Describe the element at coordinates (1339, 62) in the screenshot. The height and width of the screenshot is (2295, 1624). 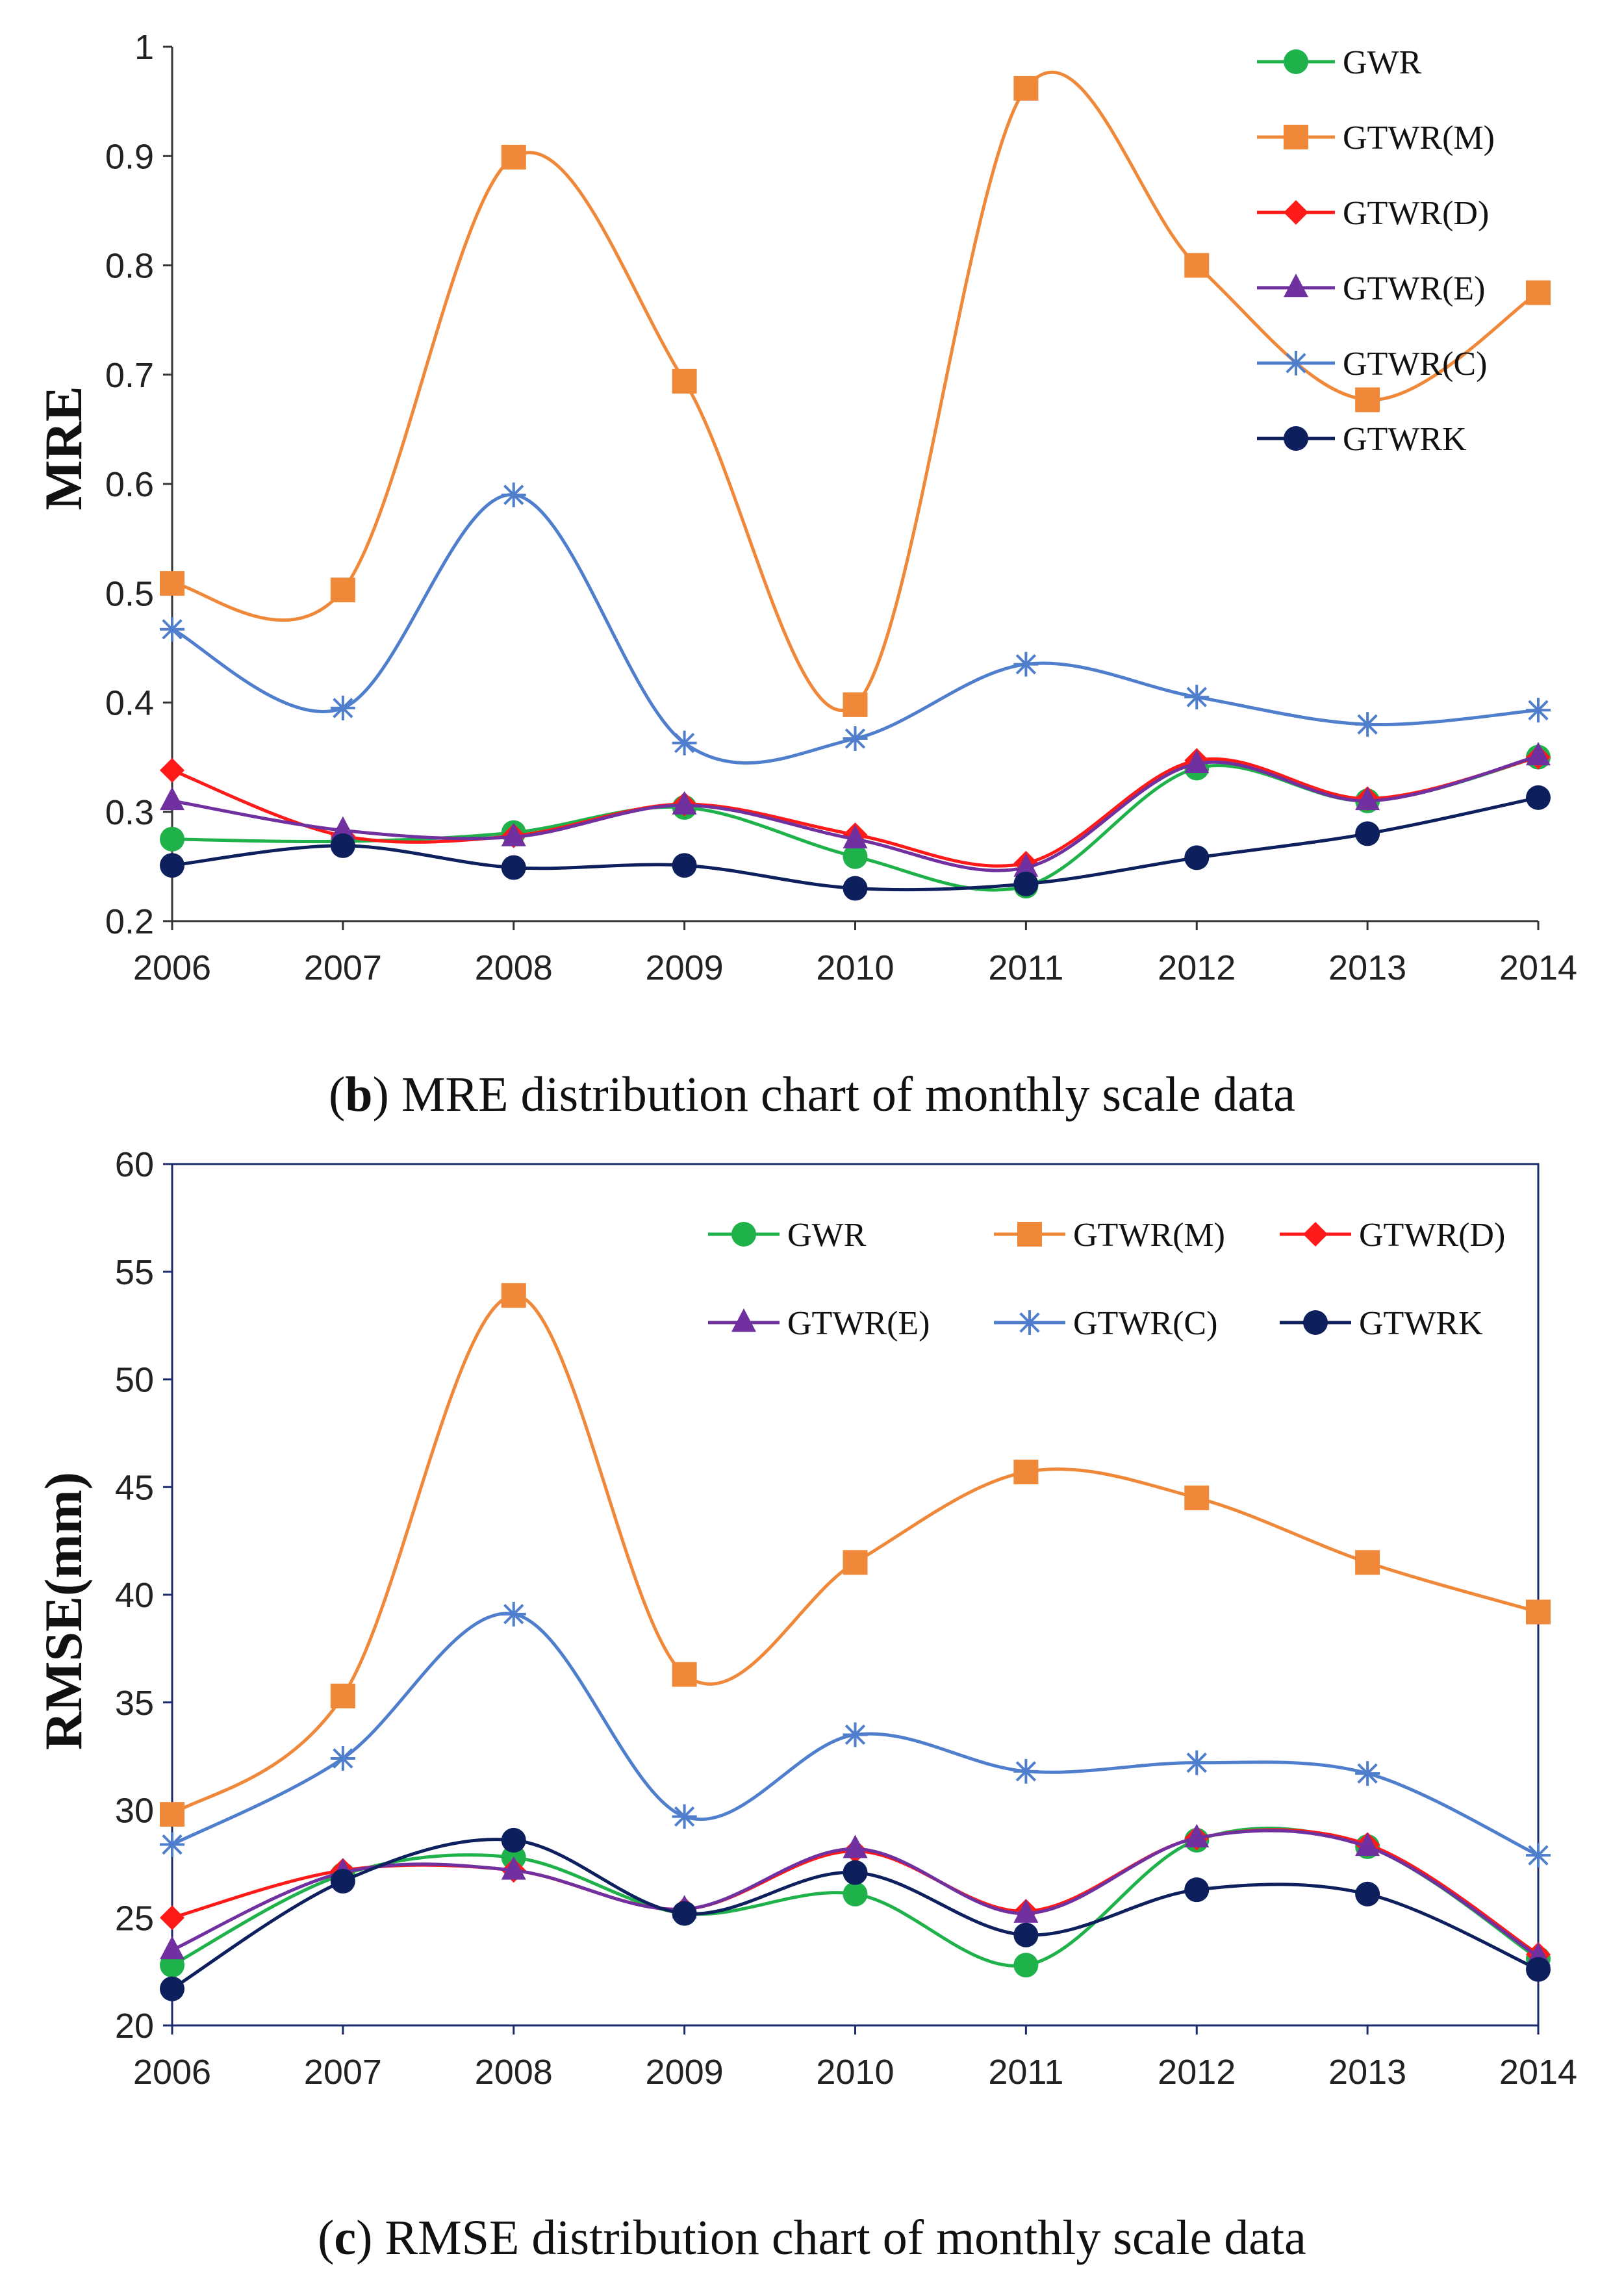
I see `mre-legend-entry-gwr: GWR` at that location.